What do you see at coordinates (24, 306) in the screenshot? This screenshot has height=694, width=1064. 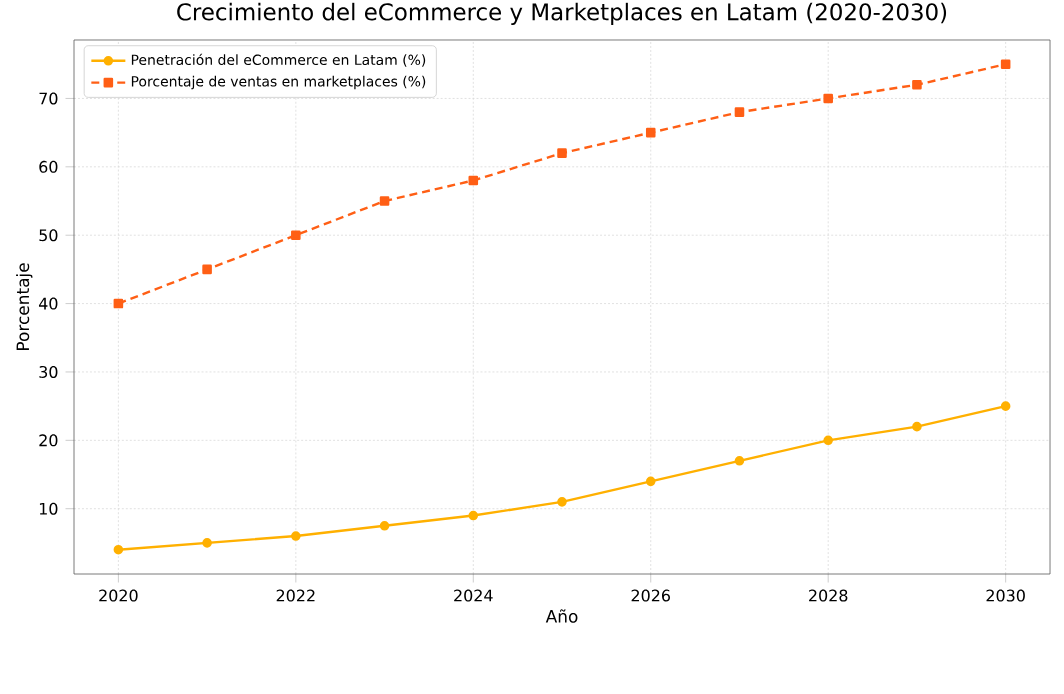 I see `y-axis-title: Porcentaje` at bounding box center [24, 306].